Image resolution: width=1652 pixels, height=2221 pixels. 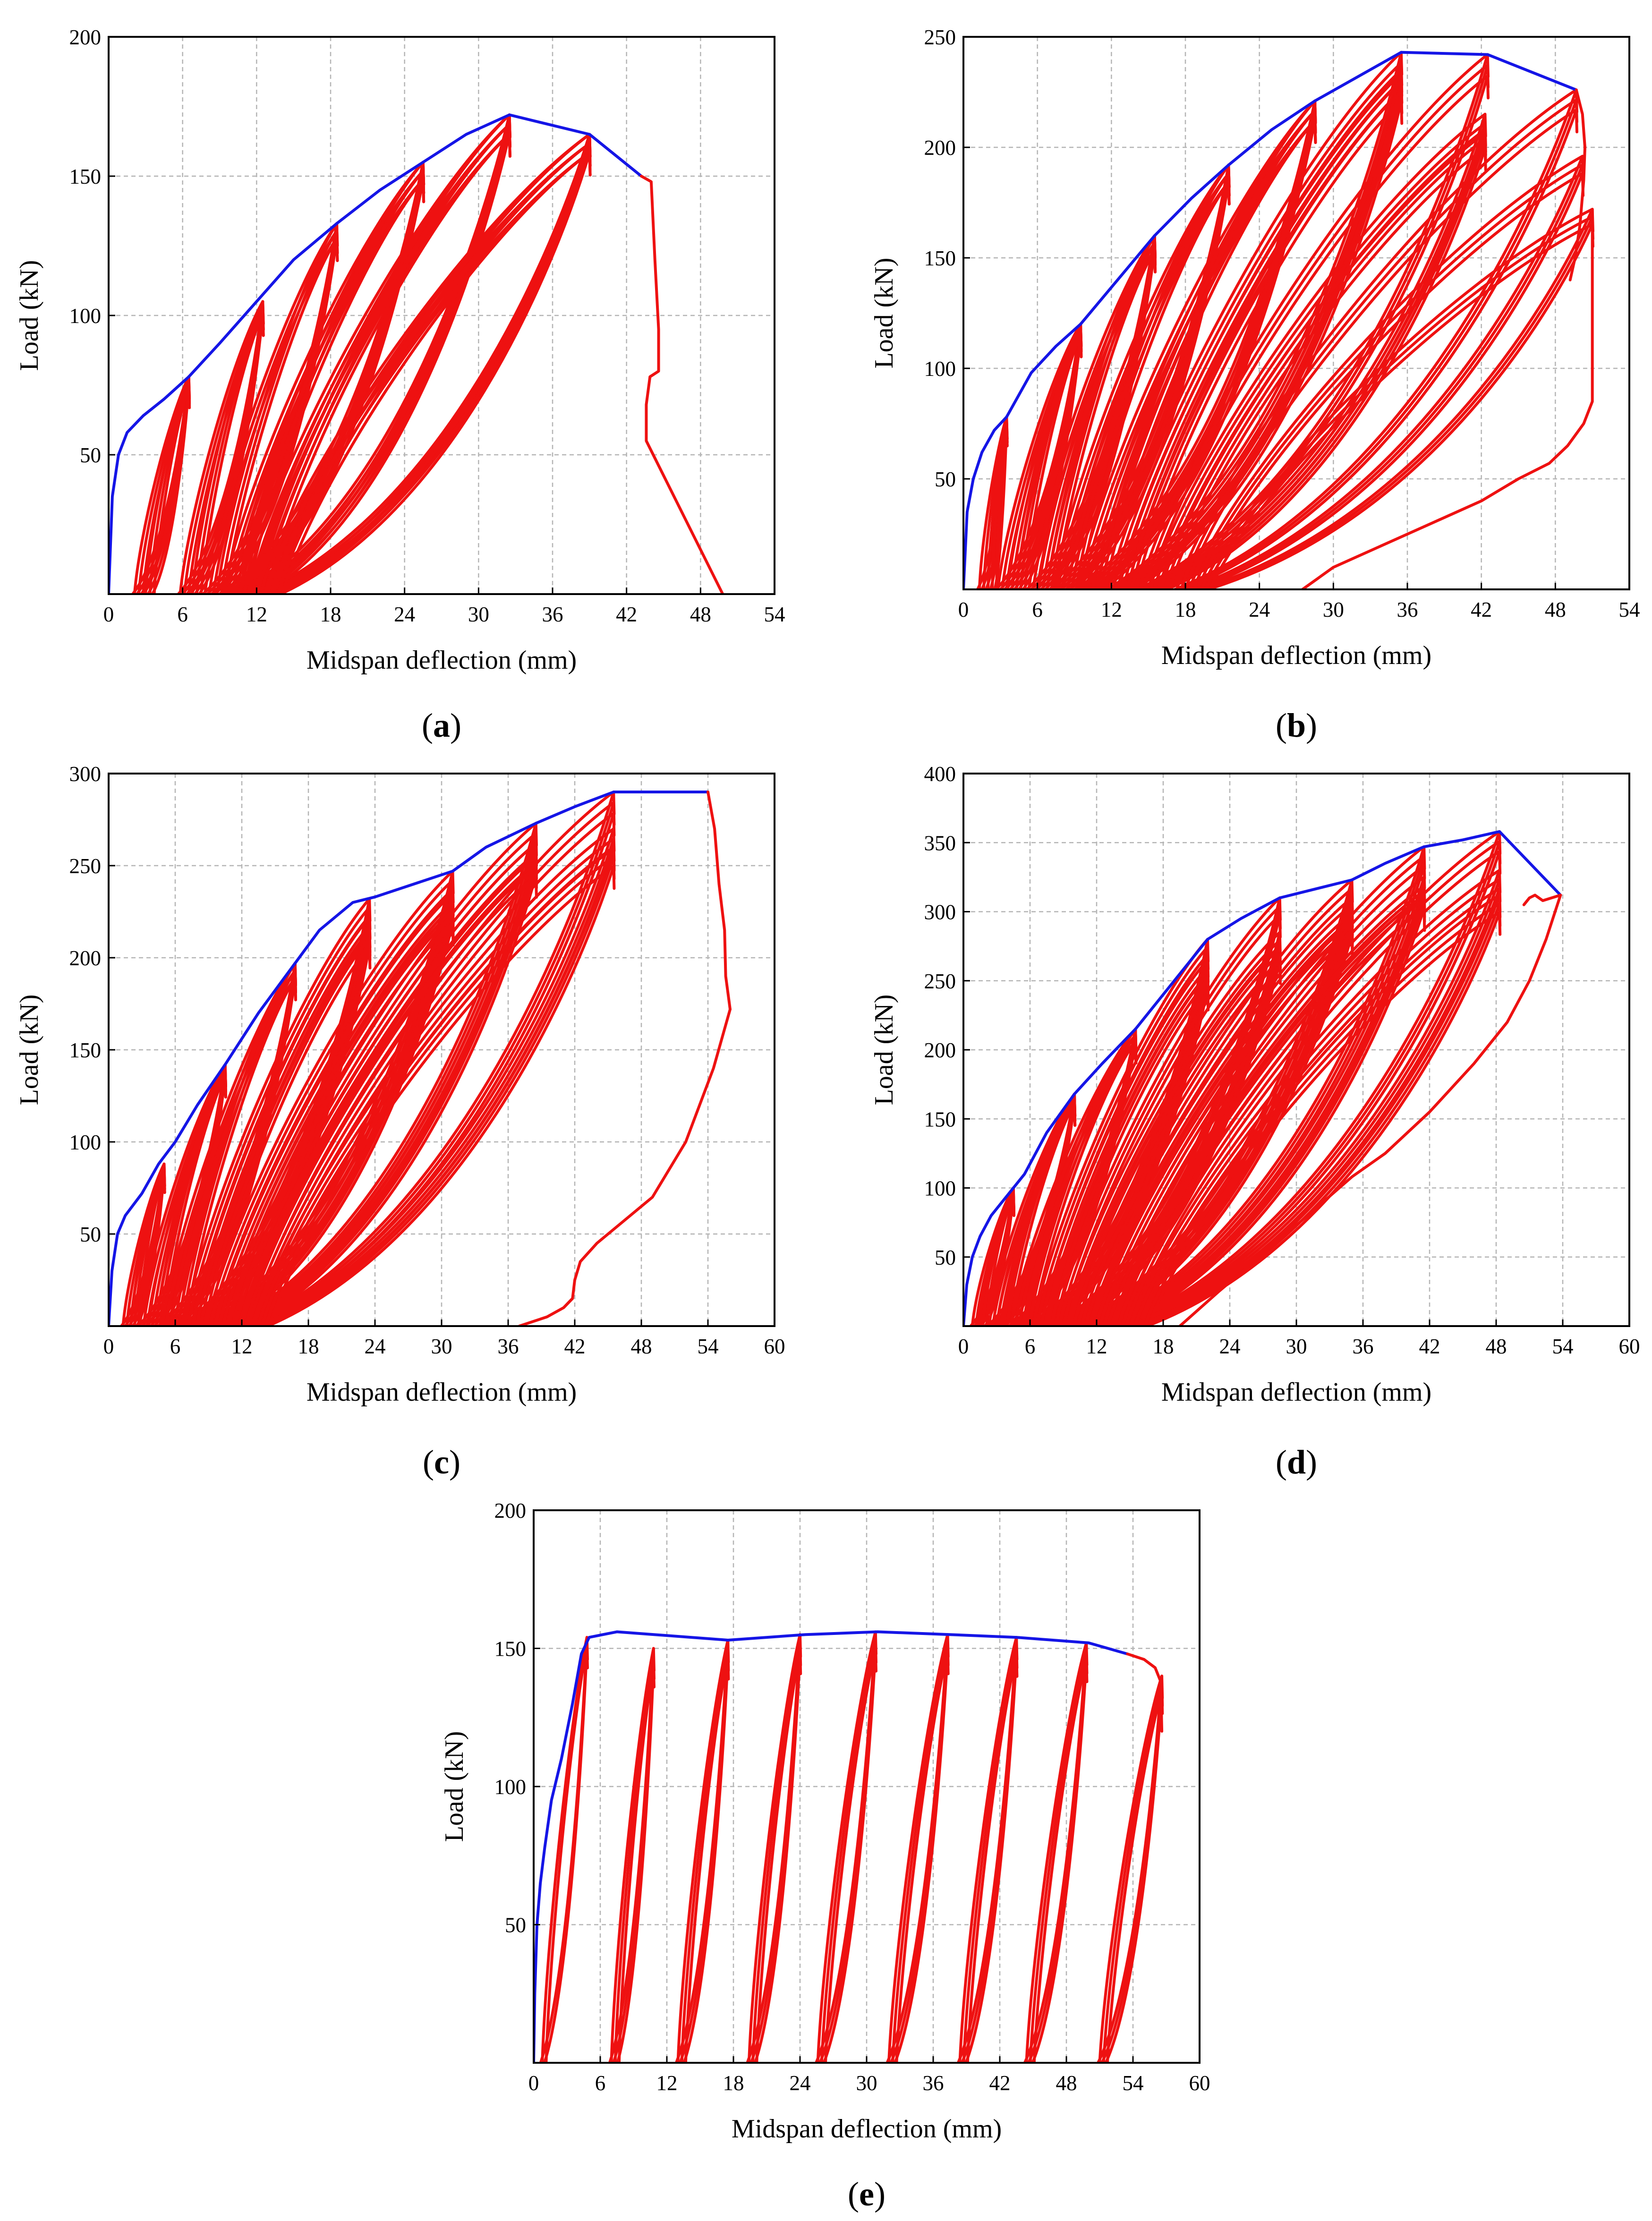 What do you see at coordinates (375, 1346) in the screenshot?
I see `x-tick-label: 24` at bounding box center [375, 1346].